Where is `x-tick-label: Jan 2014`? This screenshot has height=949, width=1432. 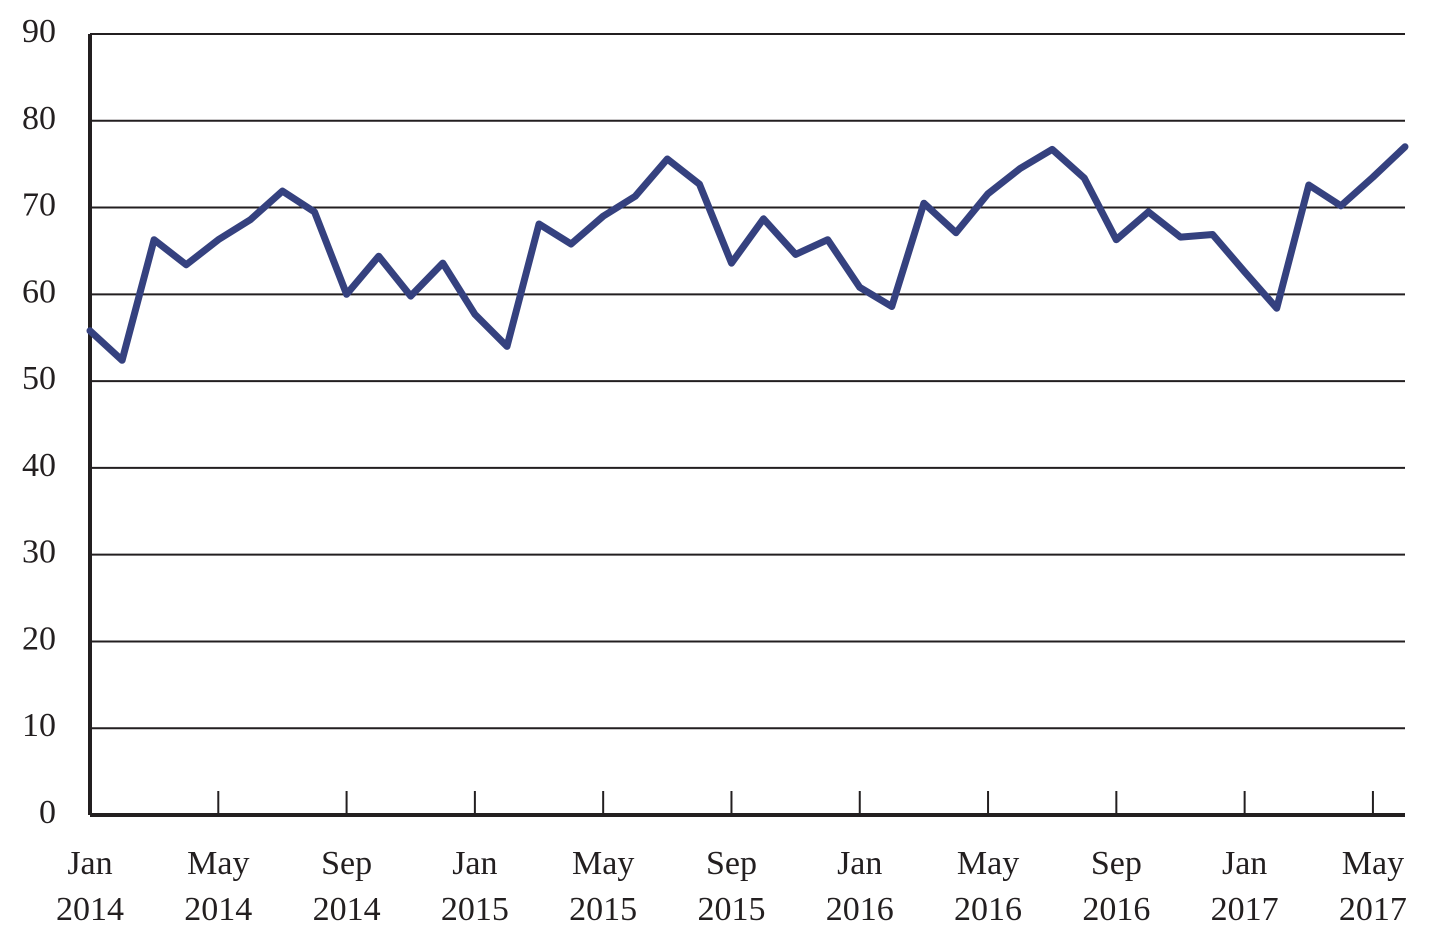
x-tick-label: Jan 2014 is located at coordinates (90, 886).